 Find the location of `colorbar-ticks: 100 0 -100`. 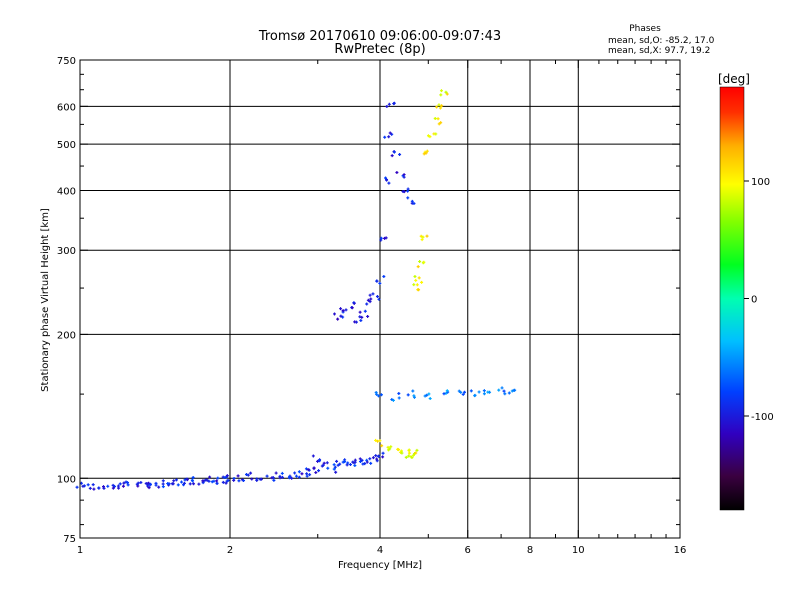

colorbar-ticks: 100 0 -100 is located at coordinates (759, 300).